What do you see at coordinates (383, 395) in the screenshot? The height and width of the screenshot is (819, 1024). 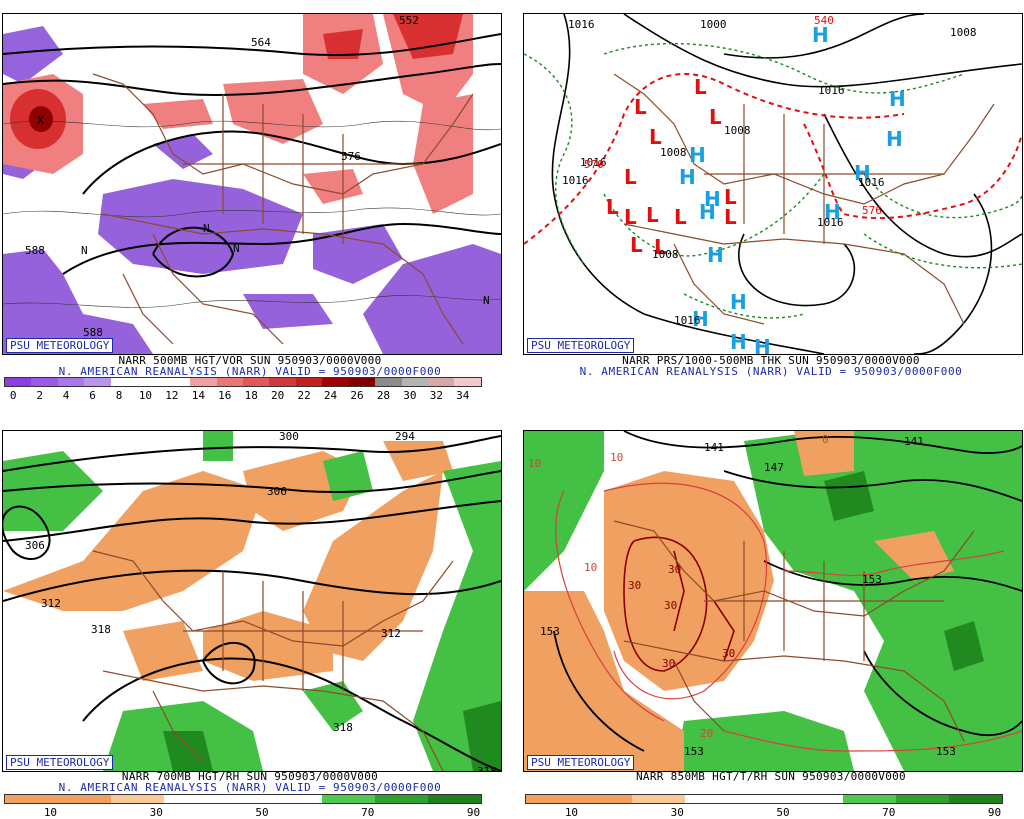 I see `scale-tick-label: 28` at bounding box center [383, 395].